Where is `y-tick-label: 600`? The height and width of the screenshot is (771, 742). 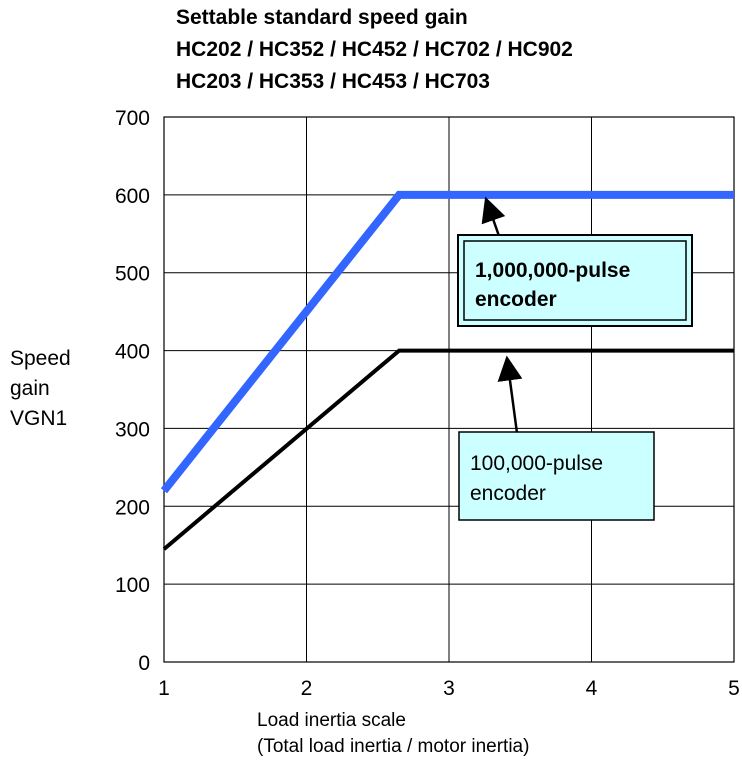 y-tick-label: 600 is located at coordinates (132, 196).